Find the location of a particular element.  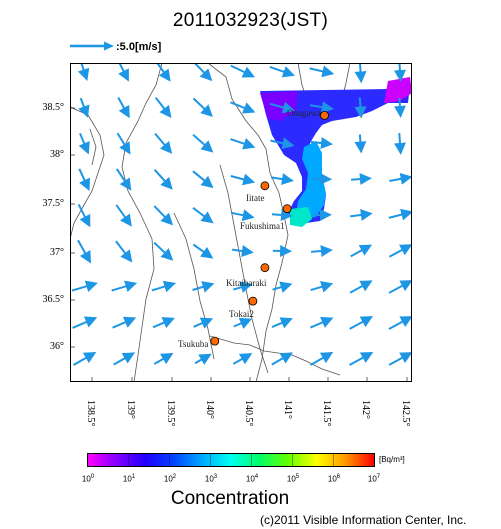

reference-vector-label: :5.0[m/s] is located at coordinates (139, 47).